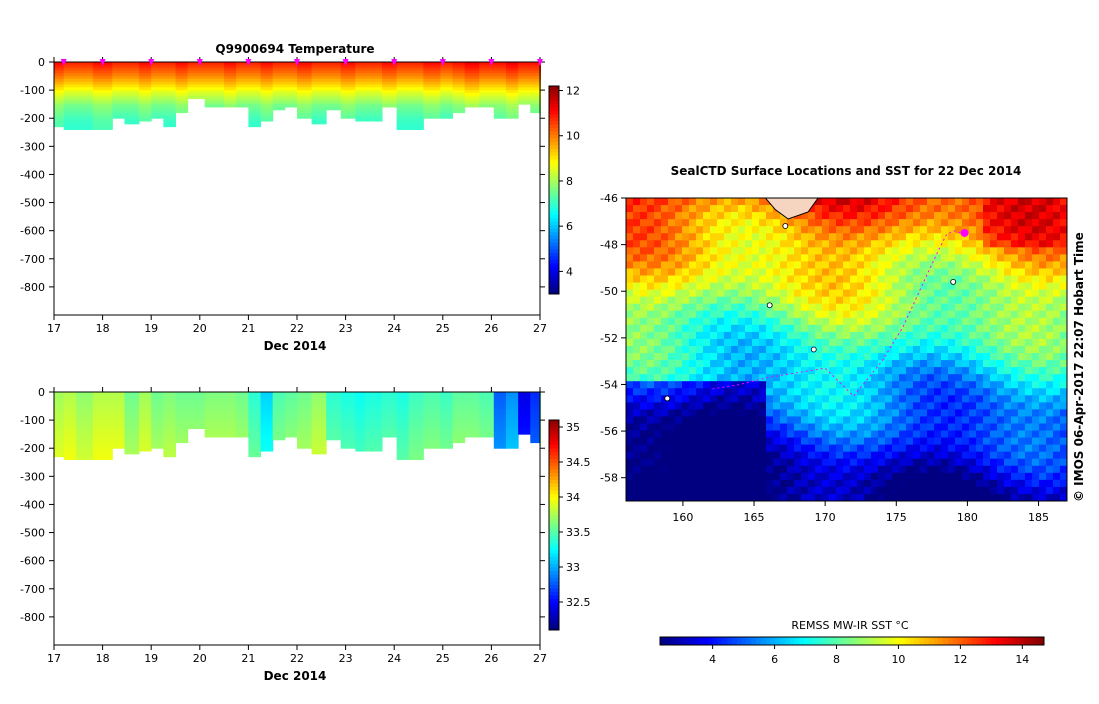  What do you see at coordinates (151, 328) in the screenshot?
I see `x-tick-label: 19` at bounding box center [151, 328].